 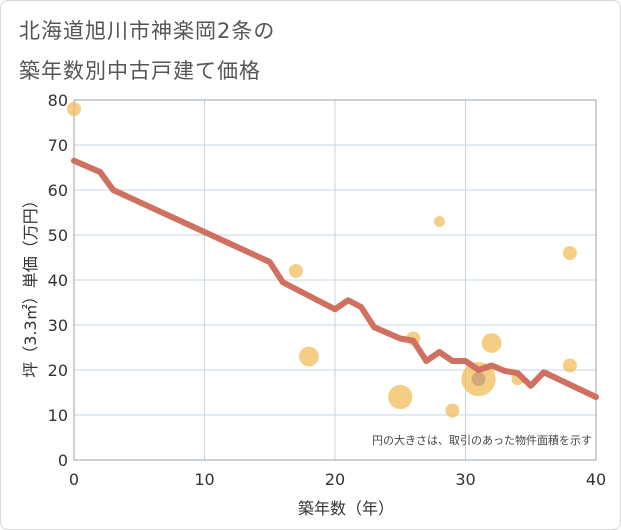 I want to click on x-tick-label: 40, so click(x=596, y=479).